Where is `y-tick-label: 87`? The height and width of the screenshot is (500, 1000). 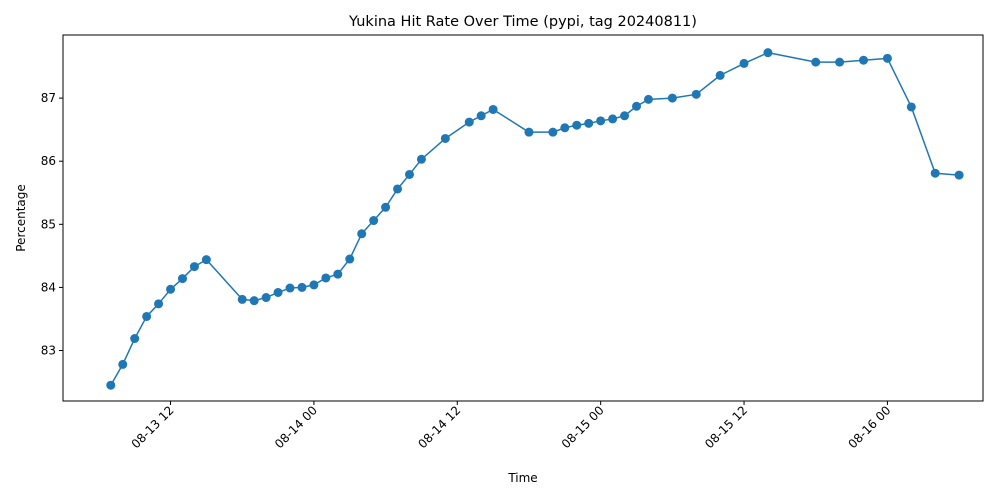 y-tick-label: 87 is located at coordinates (48, 98).